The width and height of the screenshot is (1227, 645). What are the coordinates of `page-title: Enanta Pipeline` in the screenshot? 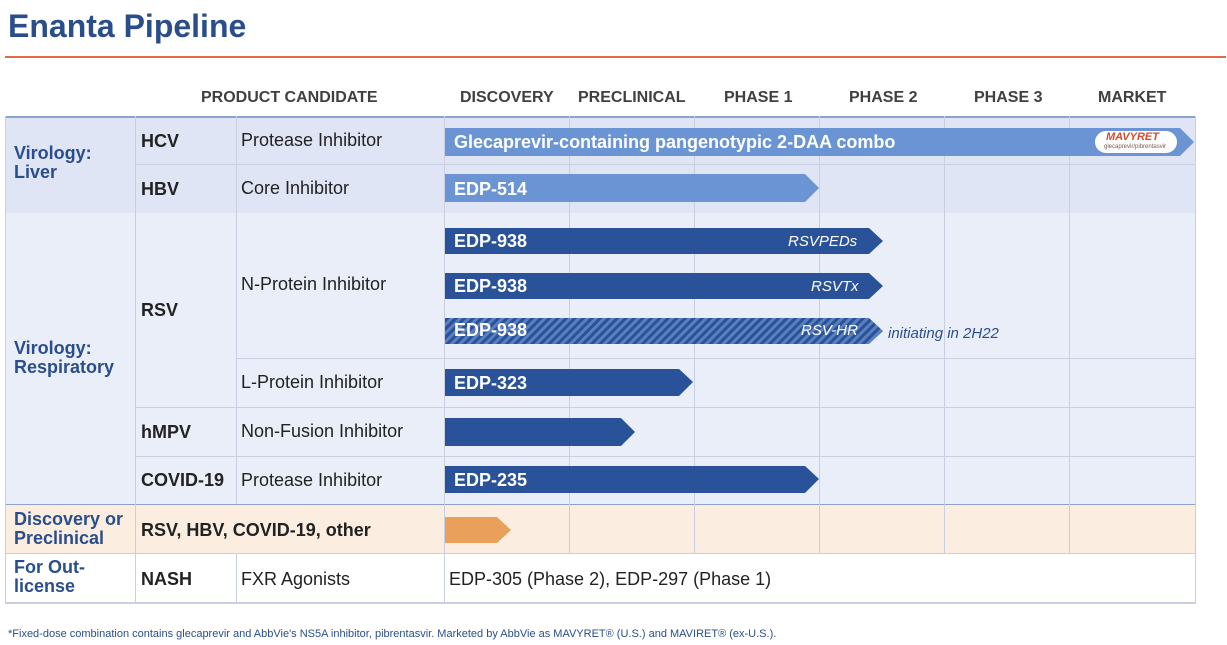 It's located at (127, 26).